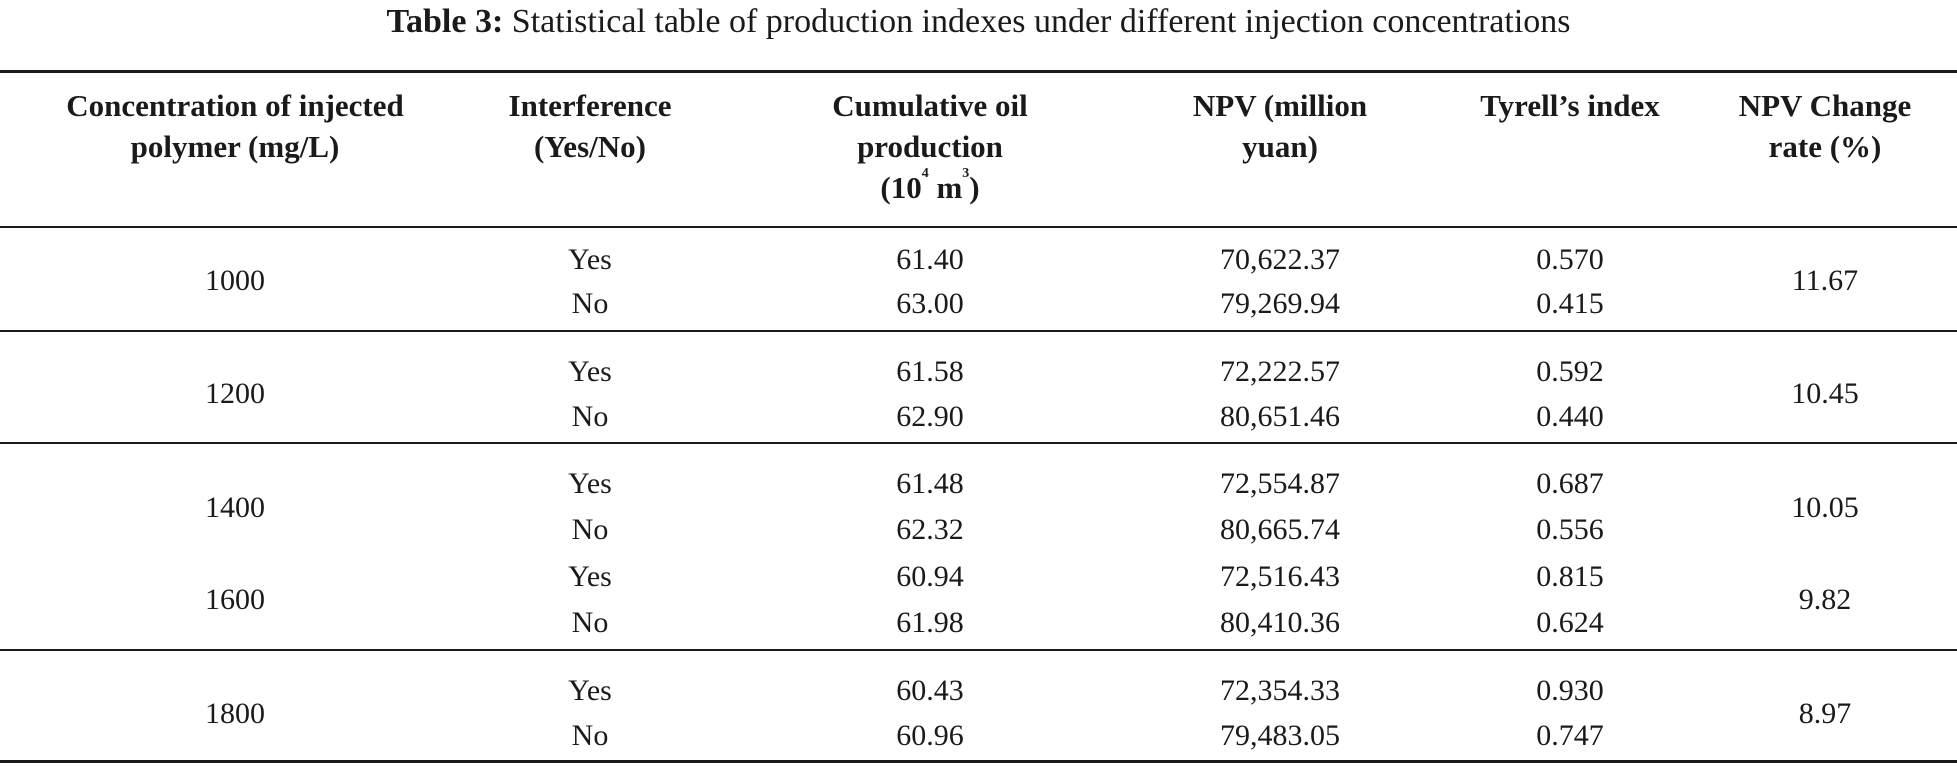 This screenshot has height=767, width=1957. I want to click on npv-cell: 80,651.46, so click(1280, 416).